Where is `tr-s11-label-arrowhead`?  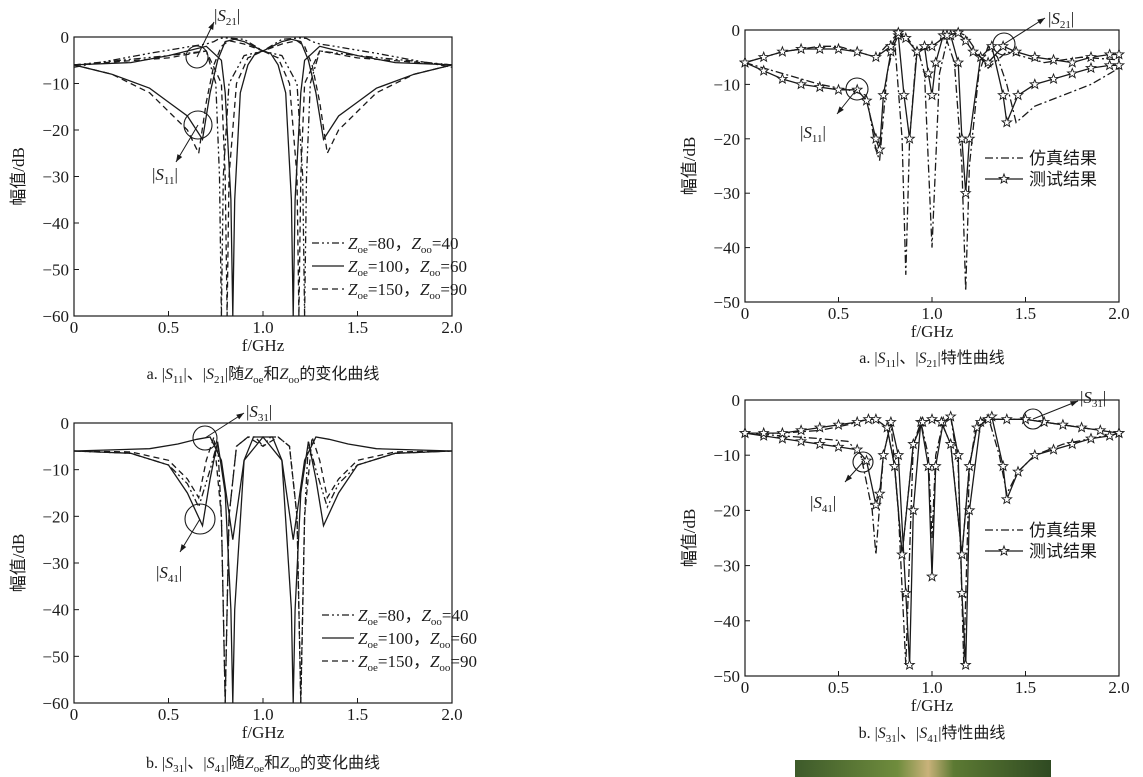 tr-s11-label-arrowhead is located at coordinates (840, 110).